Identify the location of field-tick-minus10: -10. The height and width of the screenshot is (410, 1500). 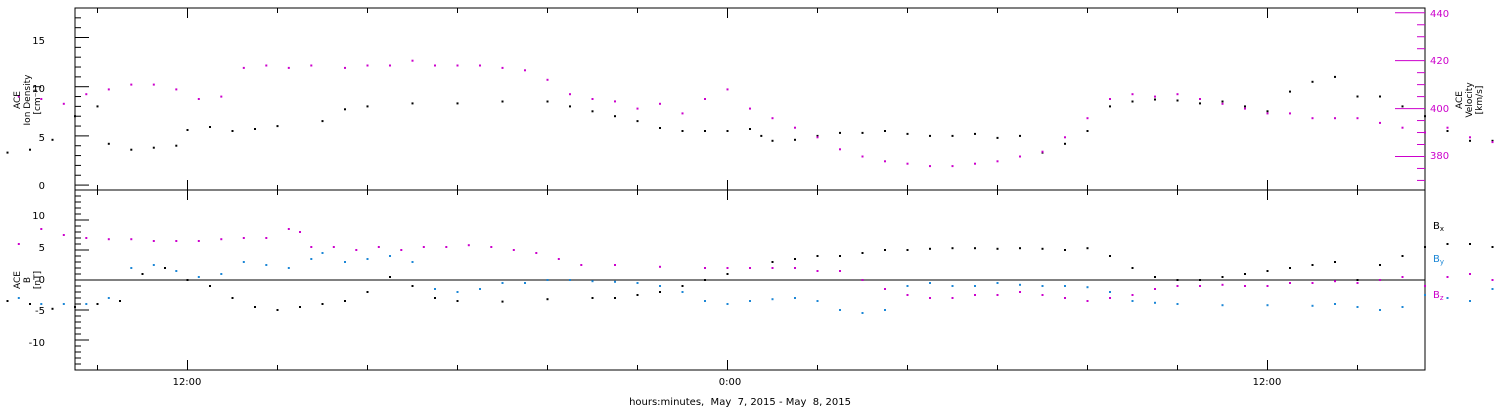
(37, 343).